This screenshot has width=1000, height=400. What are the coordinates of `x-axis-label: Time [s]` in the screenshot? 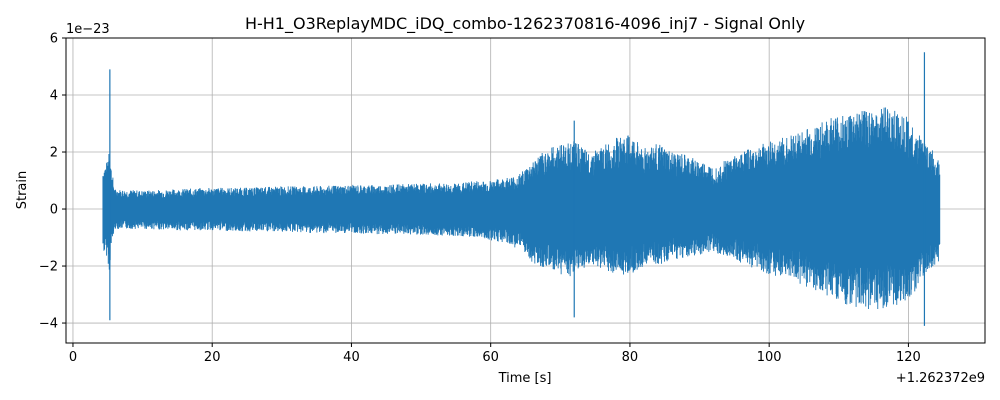 It's located at (525, 378).